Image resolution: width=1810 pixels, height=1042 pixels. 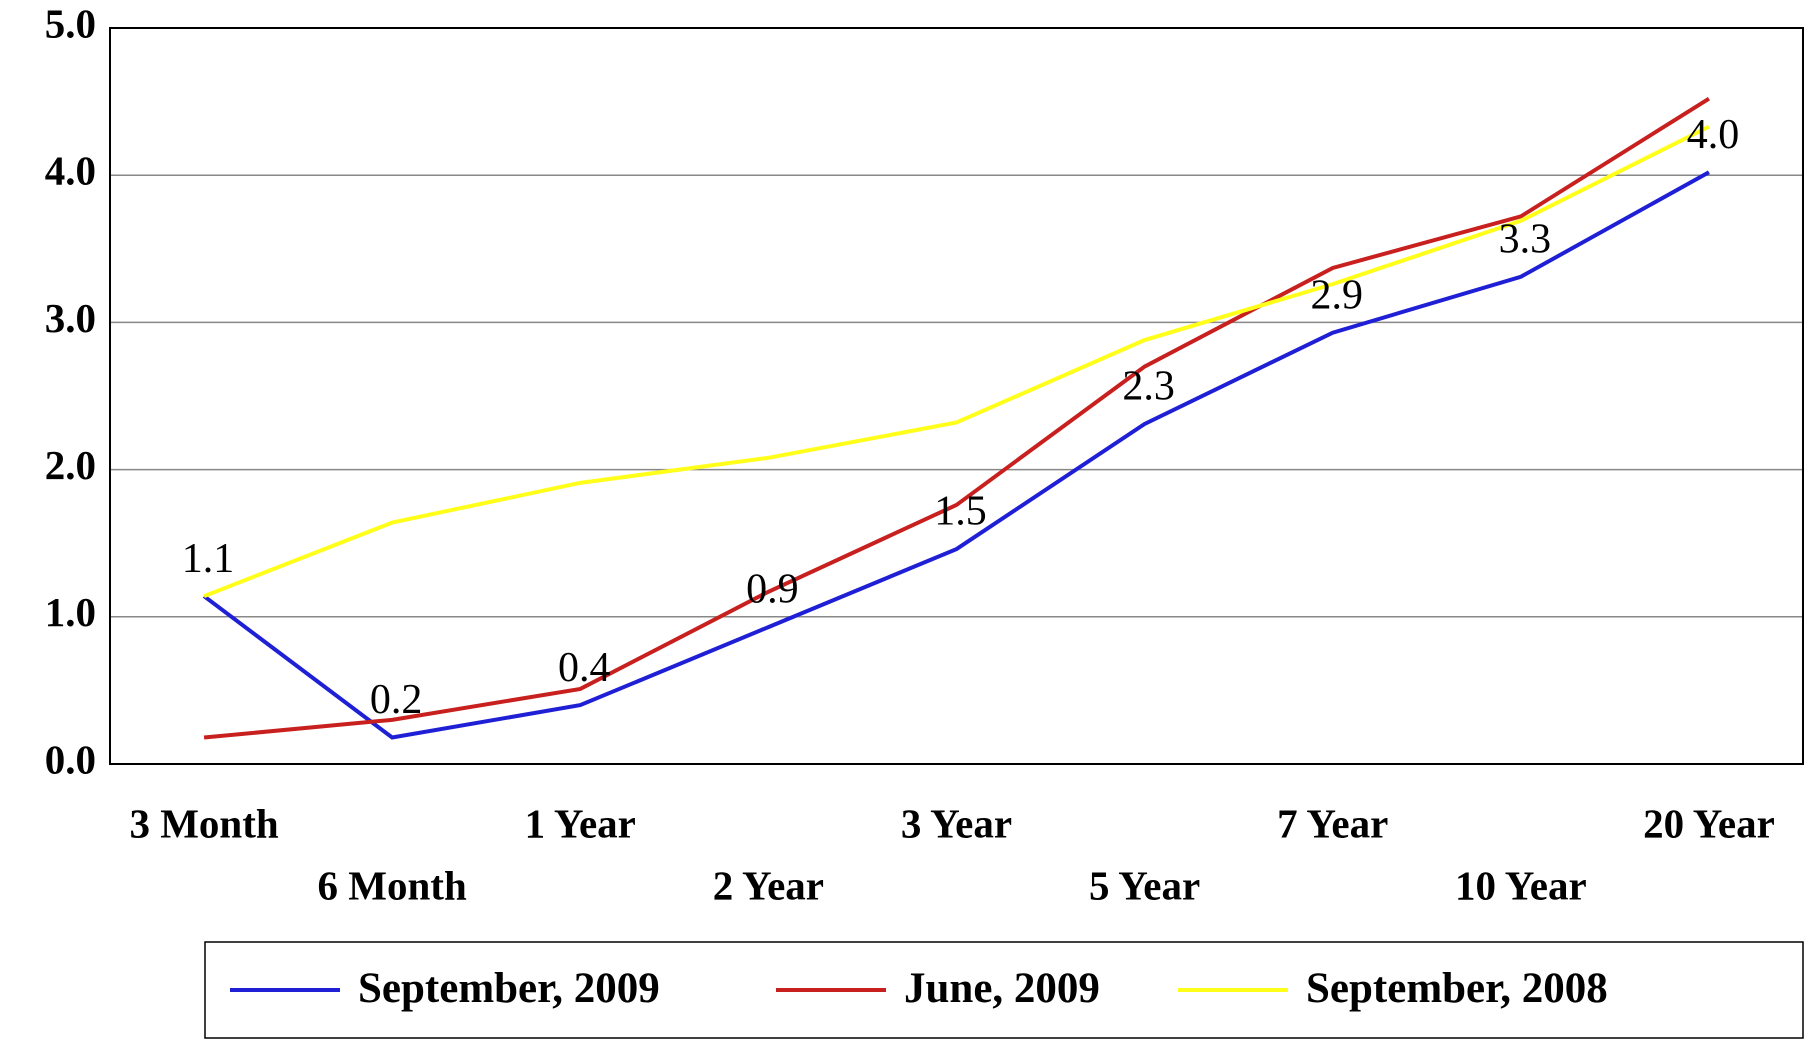 What do you see at coordinates (509, 988) in the screenshot?
I see `legend-label: September, 2009` at bounding box center [509, 988].